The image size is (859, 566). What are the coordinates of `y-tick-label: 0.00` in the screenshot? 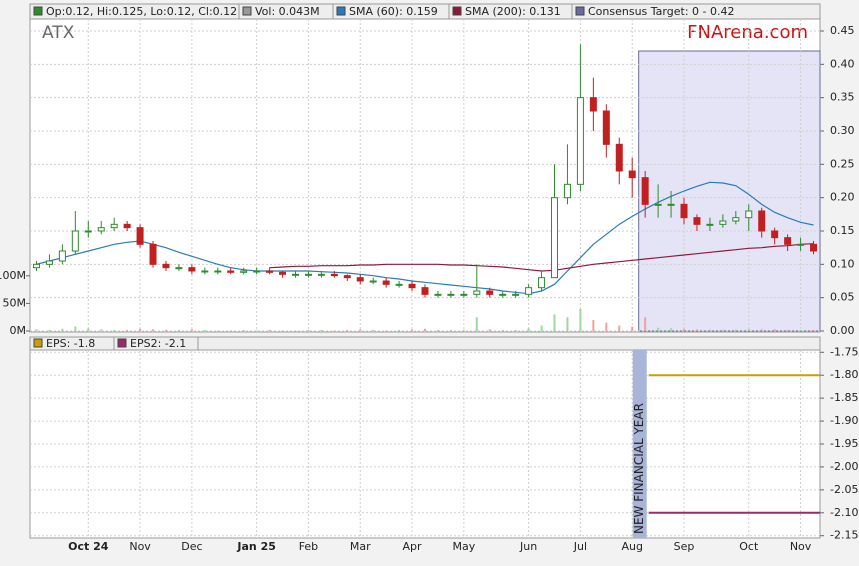 It's located at (842, 330).